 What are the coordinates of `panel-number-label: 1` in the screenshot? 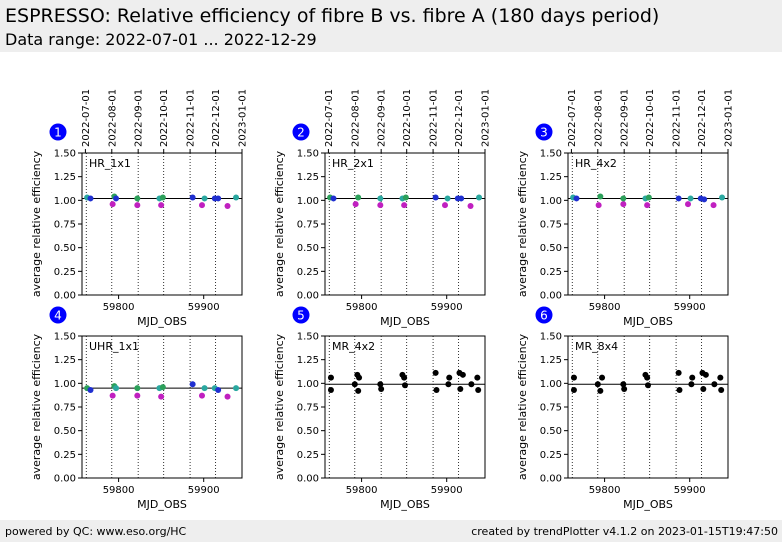 It's located at (58, 133).